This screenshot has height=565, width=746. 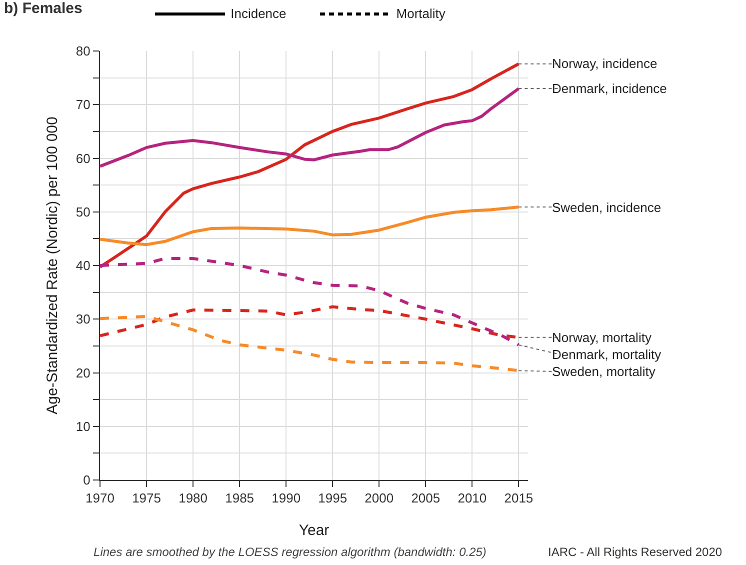 What do you see at coordinates (83, 158) in the screenshot?
I see `y-tick-label: 60` at bounding box center [83, 158].